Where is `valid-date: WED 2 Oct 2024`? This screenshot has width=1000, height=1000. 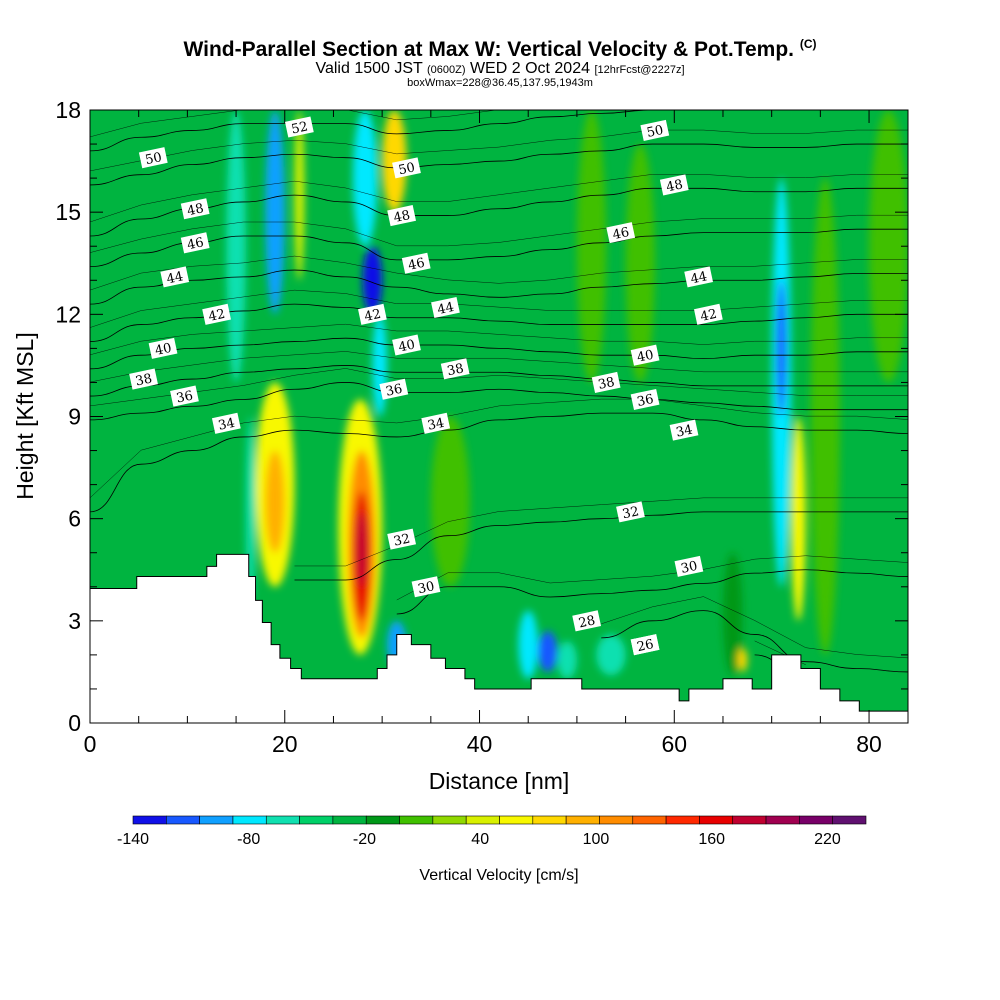
valid-date: WED 2 Oct 2024 is located at coordinates (529, 68).